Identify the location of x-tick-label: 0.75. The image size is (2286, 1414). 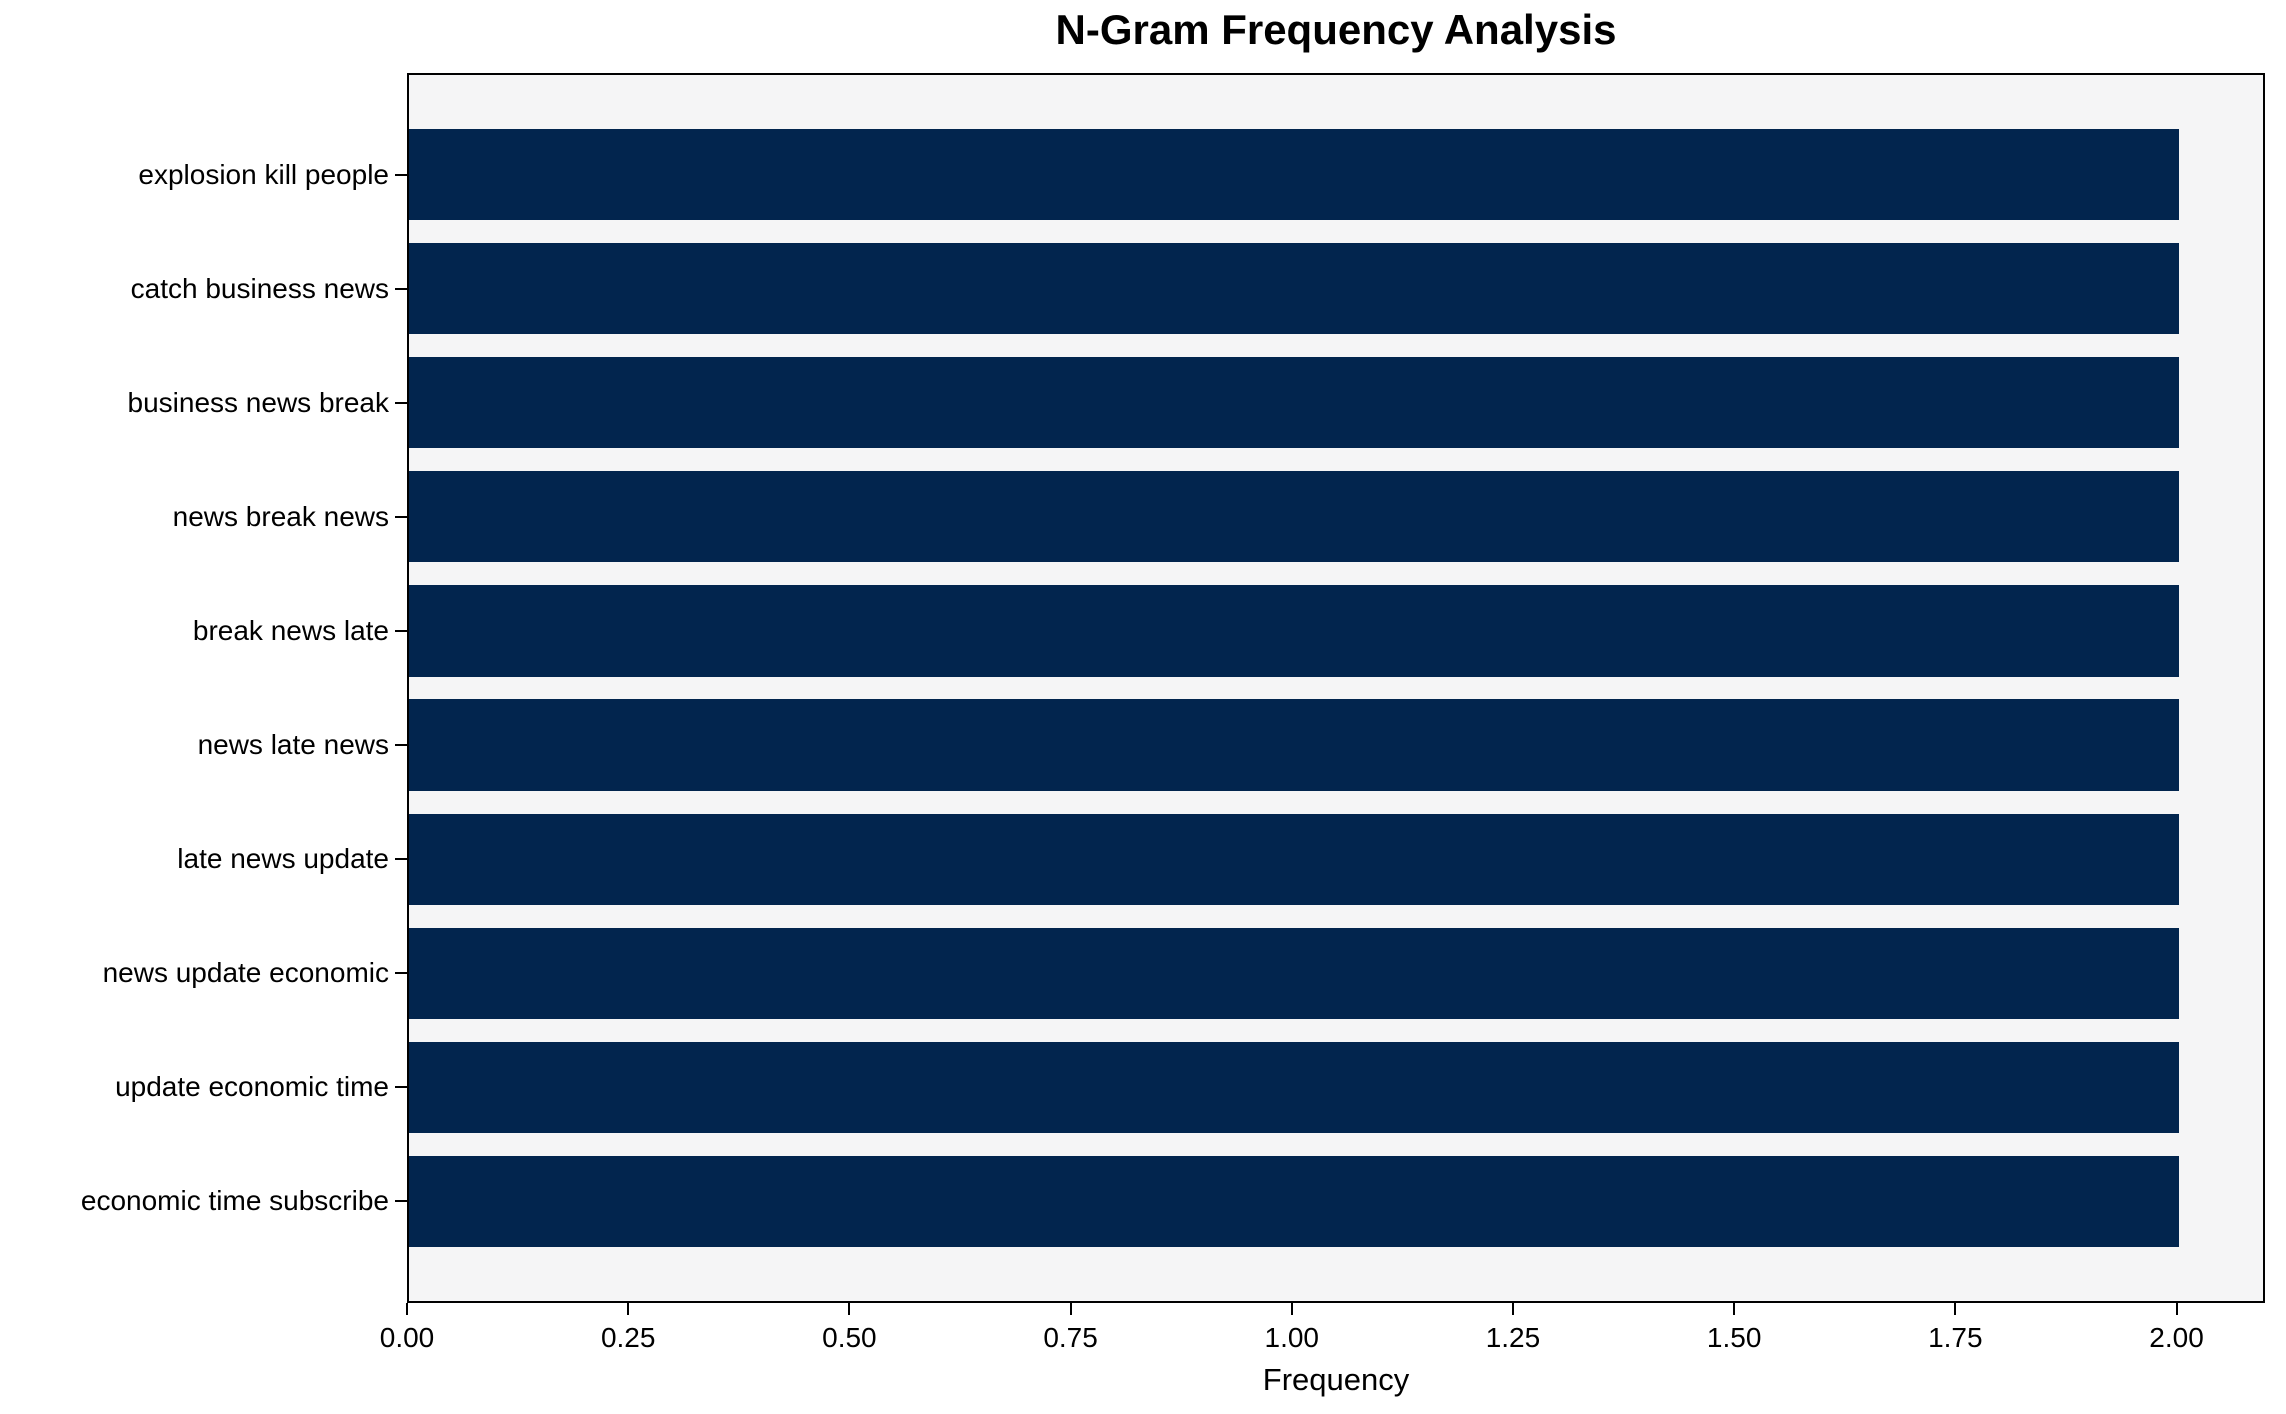
(1070, 1337).